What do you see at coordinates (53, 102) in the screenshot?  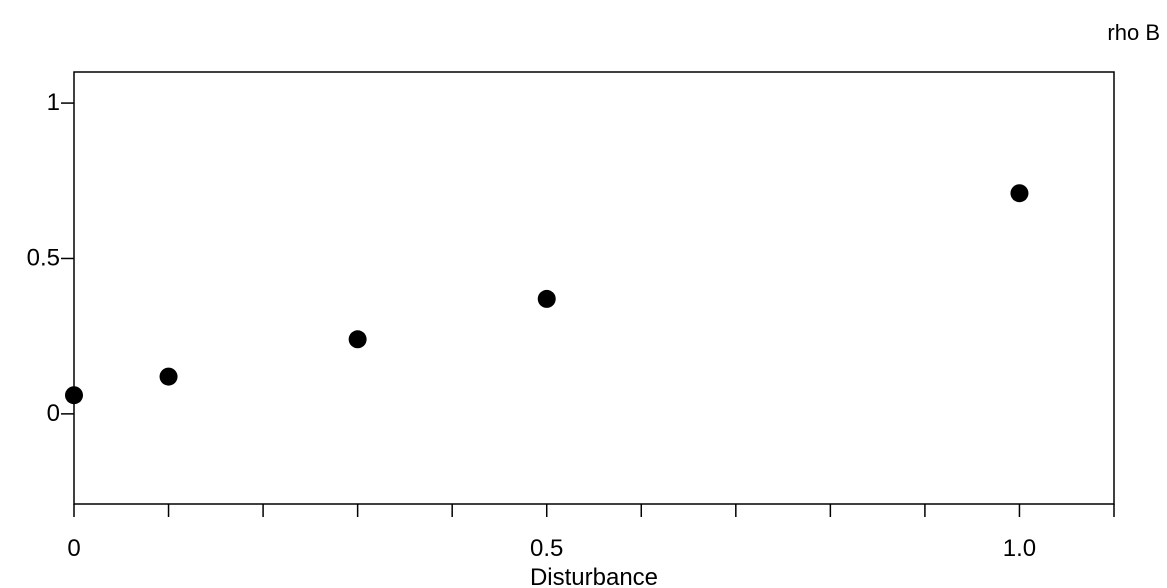 I see `y-tick-label: 1` at bounding box center [53, 102].